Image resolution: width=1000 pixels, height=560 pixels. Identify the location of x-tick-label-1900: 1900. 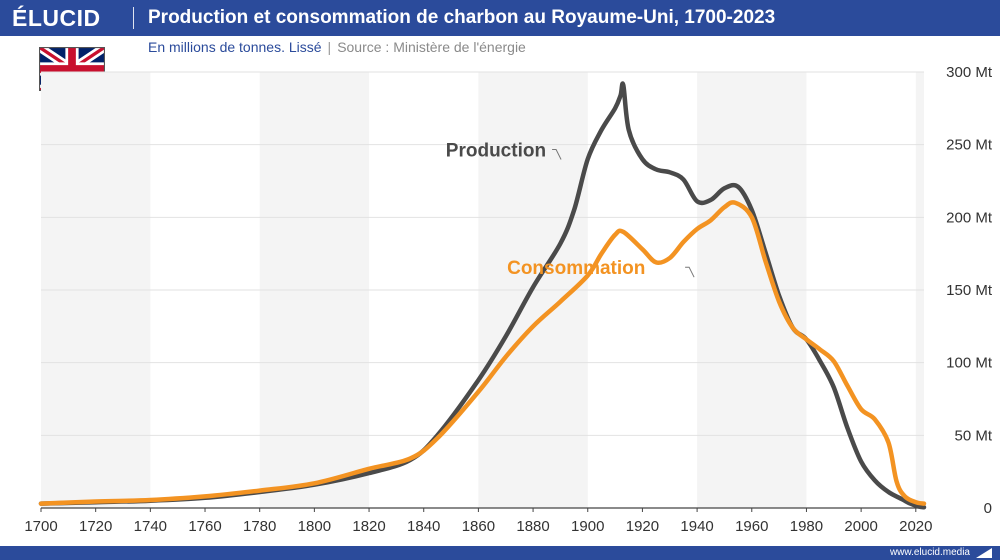
(587, 526).